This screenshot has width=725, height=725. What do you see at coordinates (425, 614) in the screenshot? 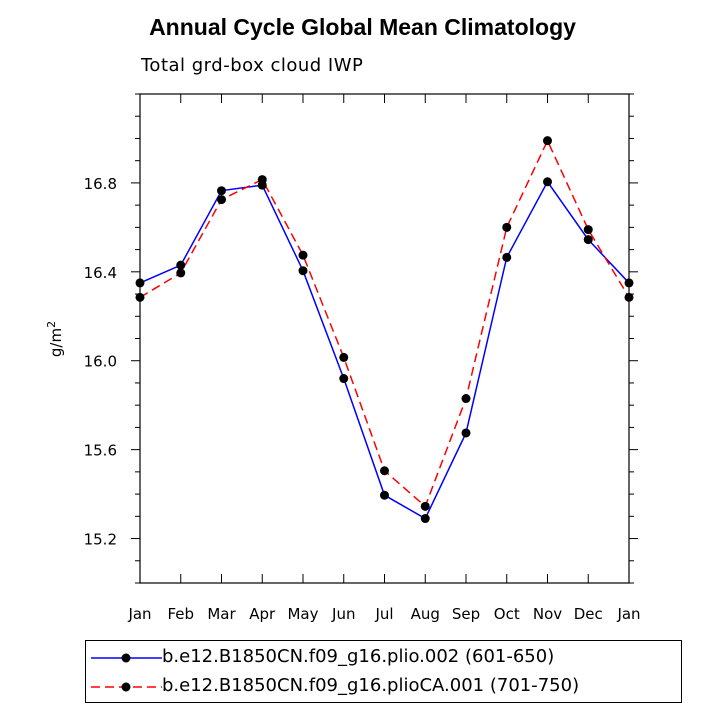
I see `x-tick-label: Aug` at bounding box center [425, 614].